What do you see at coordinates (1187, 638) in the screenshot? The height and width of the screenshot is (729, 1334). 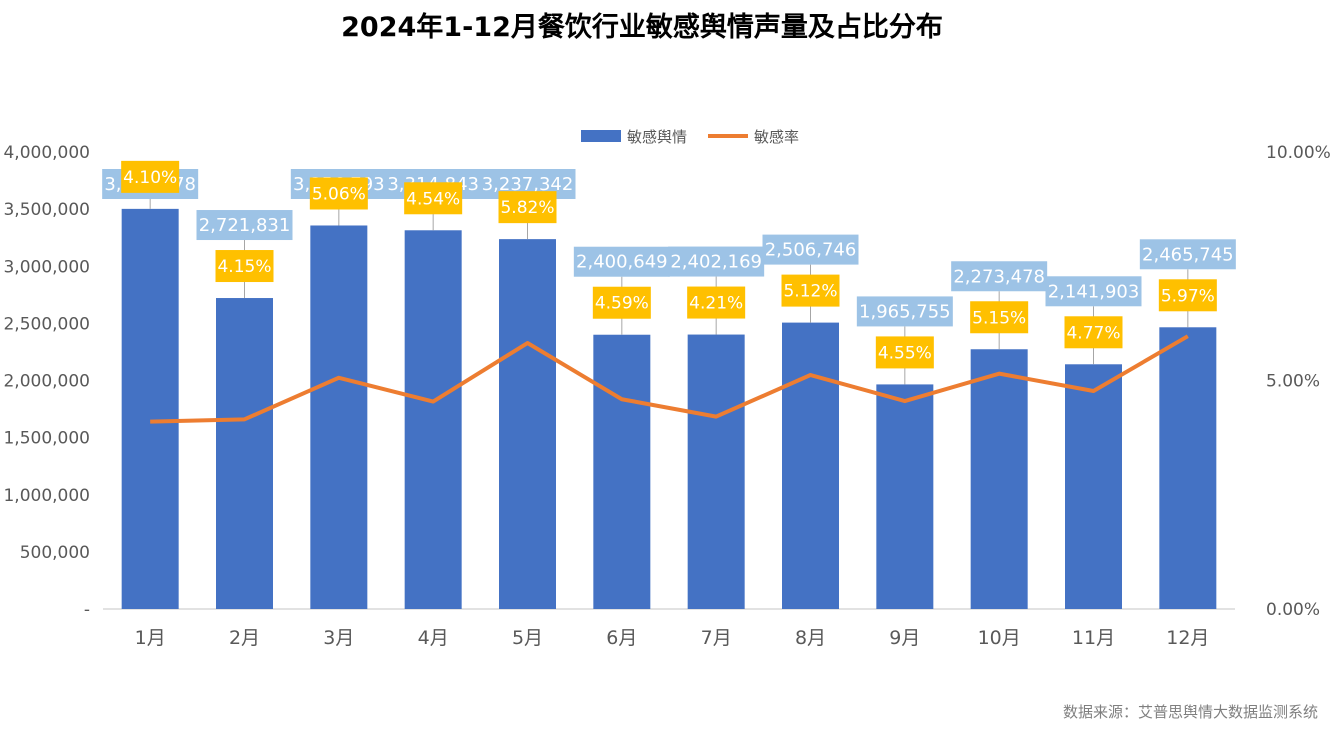 I see `x-tick-label: 12月` at bounding box center [1187, 638].